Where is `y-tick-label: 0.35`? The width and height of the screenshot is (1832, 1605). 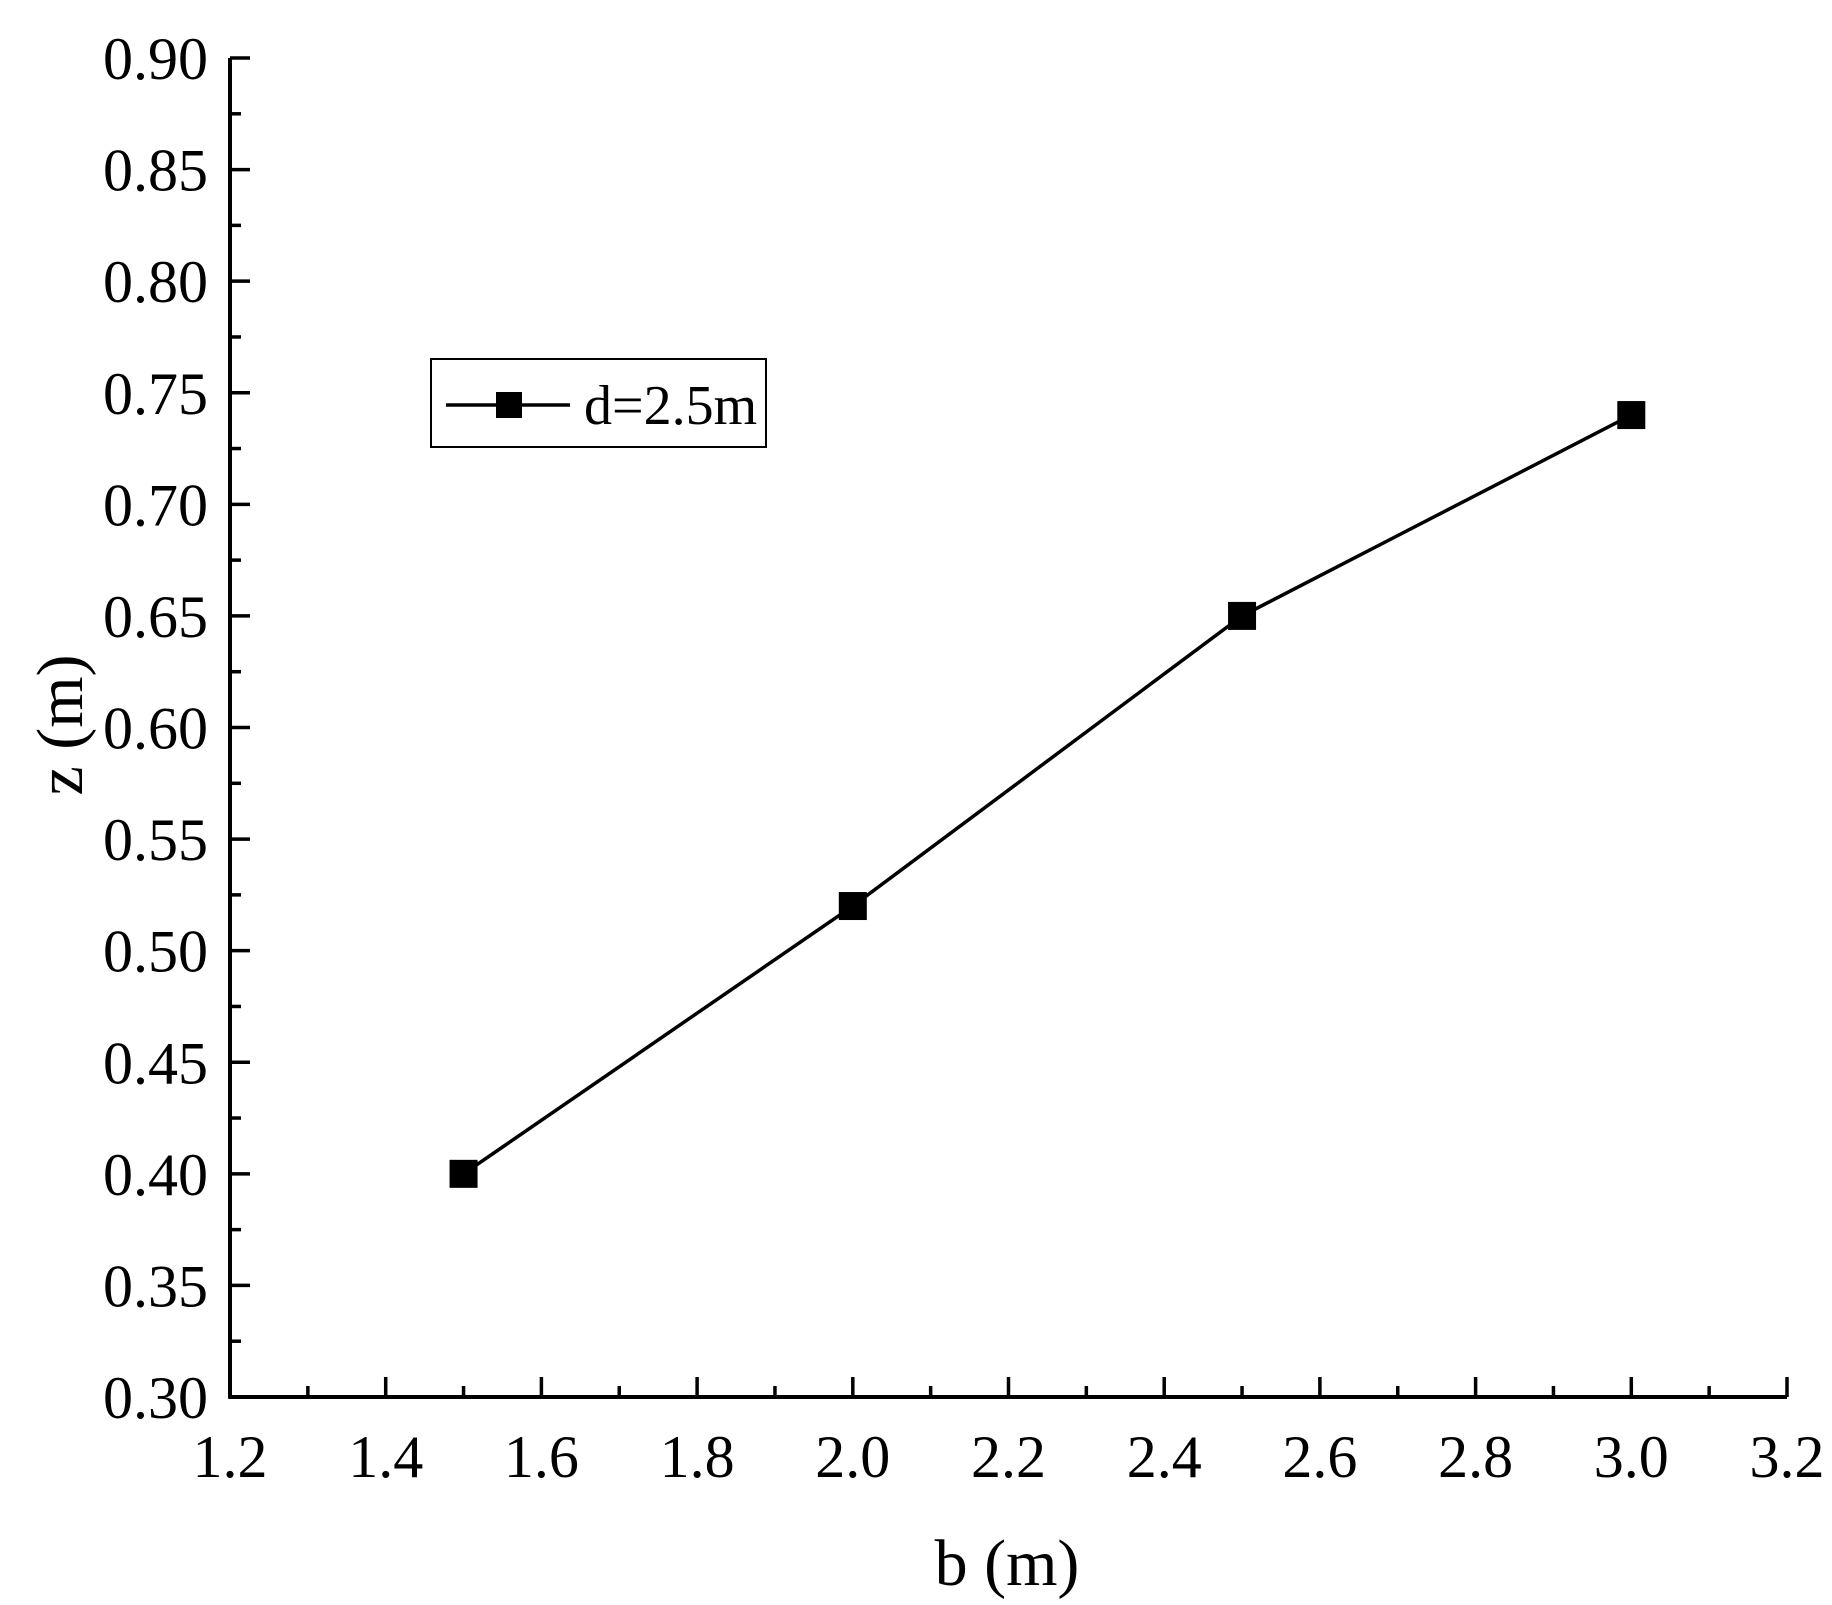 y-tick-label: 0.35 is located at coordinates (155, 1286).